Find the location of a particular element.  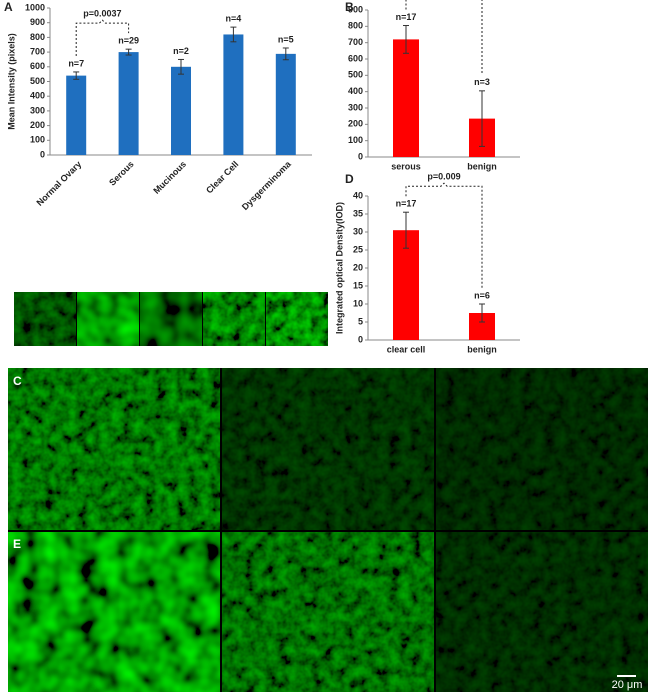

p-value: p=0.009 is located at coordinates (443, 177).